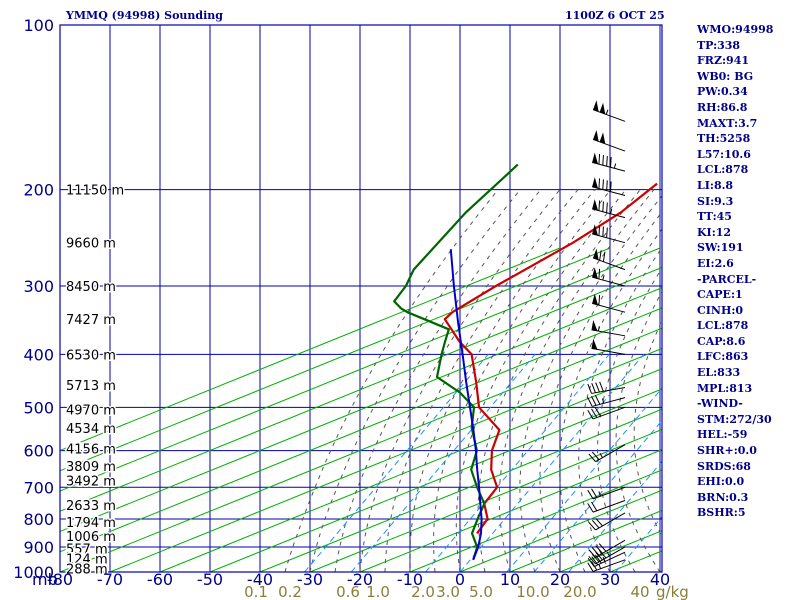 The height and width of the screenshot is (600, 800). What do you see at coordinates (91, 244) in the screenshot?
I see `height-label: 9660 m` at bounding box center [91, 244].